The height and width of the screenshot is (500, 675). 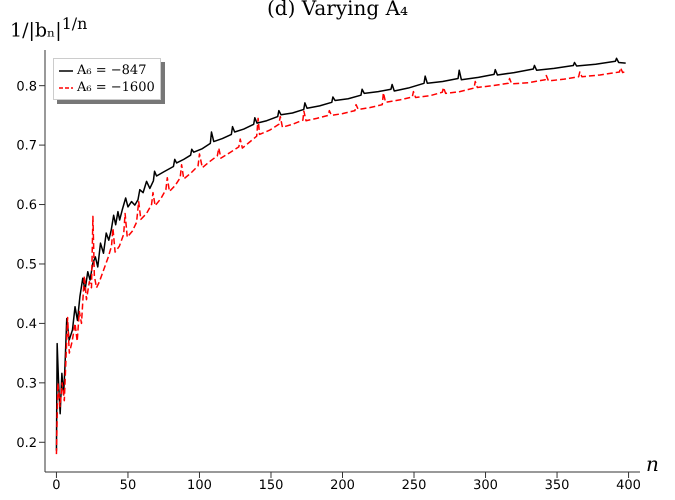 I want to click on y-tick-label: 0.2, so click(x=26, y=443).